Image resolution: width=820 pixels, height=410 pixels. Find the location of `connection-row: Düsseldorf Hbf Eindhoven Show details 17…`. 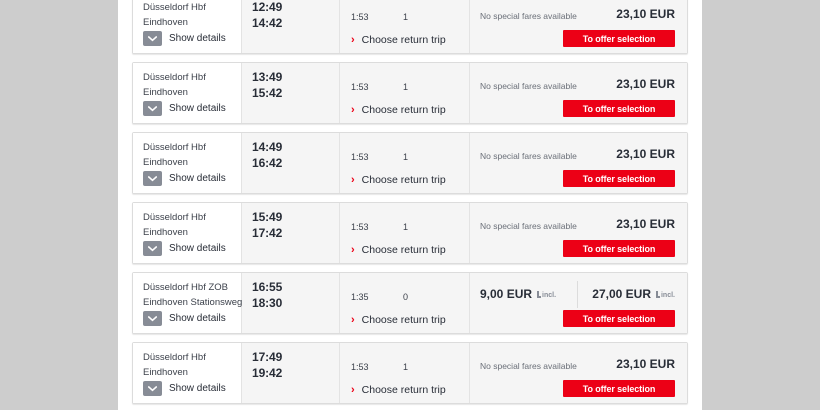

connection-row: Düsseldorf Hbf Eindhoven Show details 17… is located at coordinates (410, 373).